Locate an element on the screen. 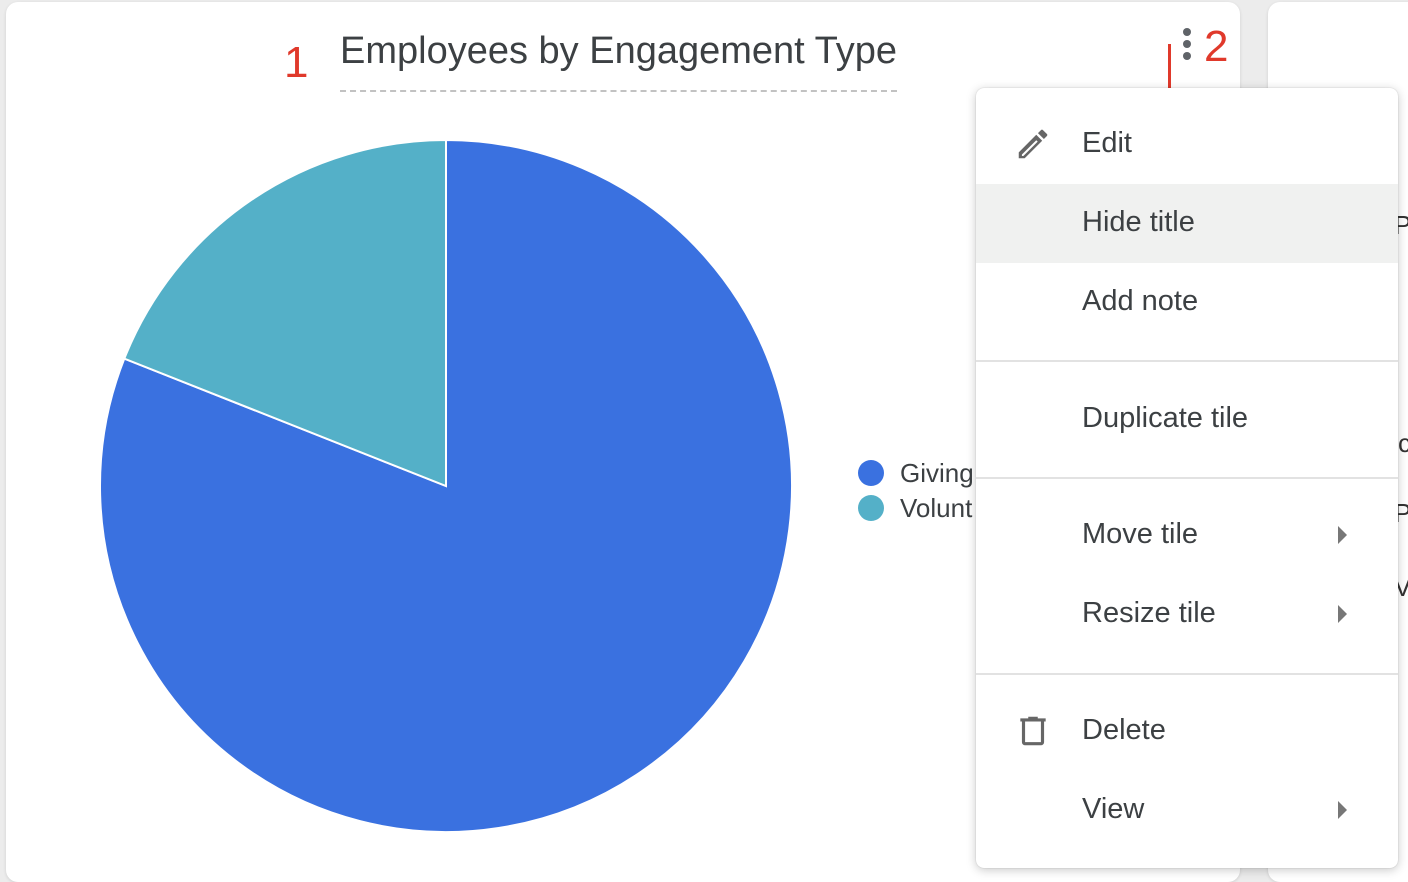 This screenshot has height=882, width=1408. annotation-arrow is located at coordinates (1169, 73).